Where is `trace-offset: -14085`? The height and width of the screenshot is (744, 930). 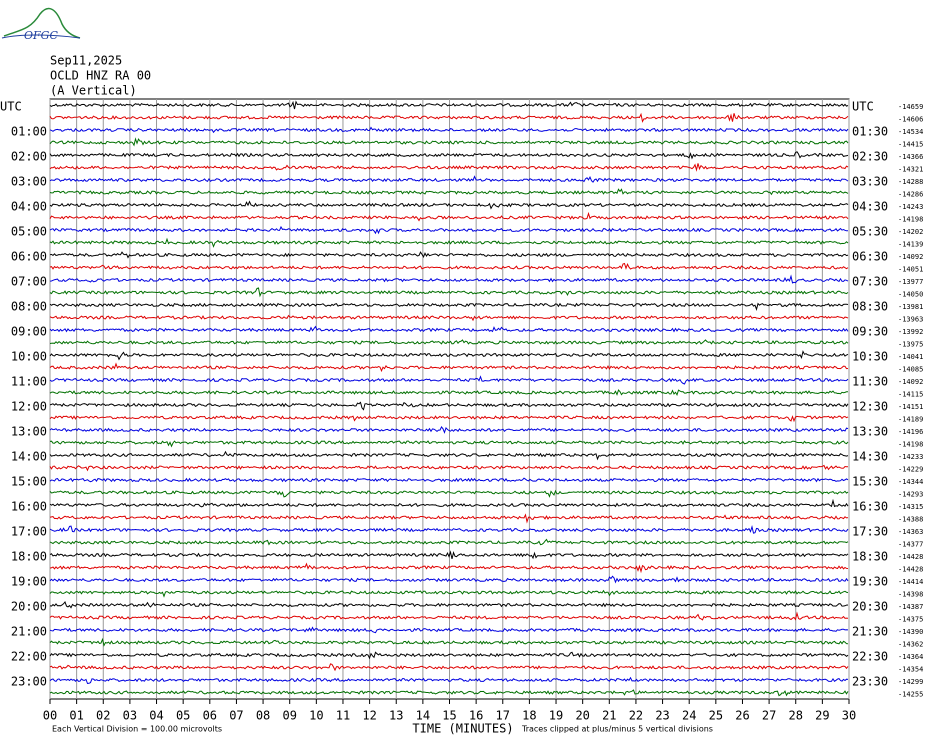 trace-offset: -14085 is located at coordinates (910, 370).